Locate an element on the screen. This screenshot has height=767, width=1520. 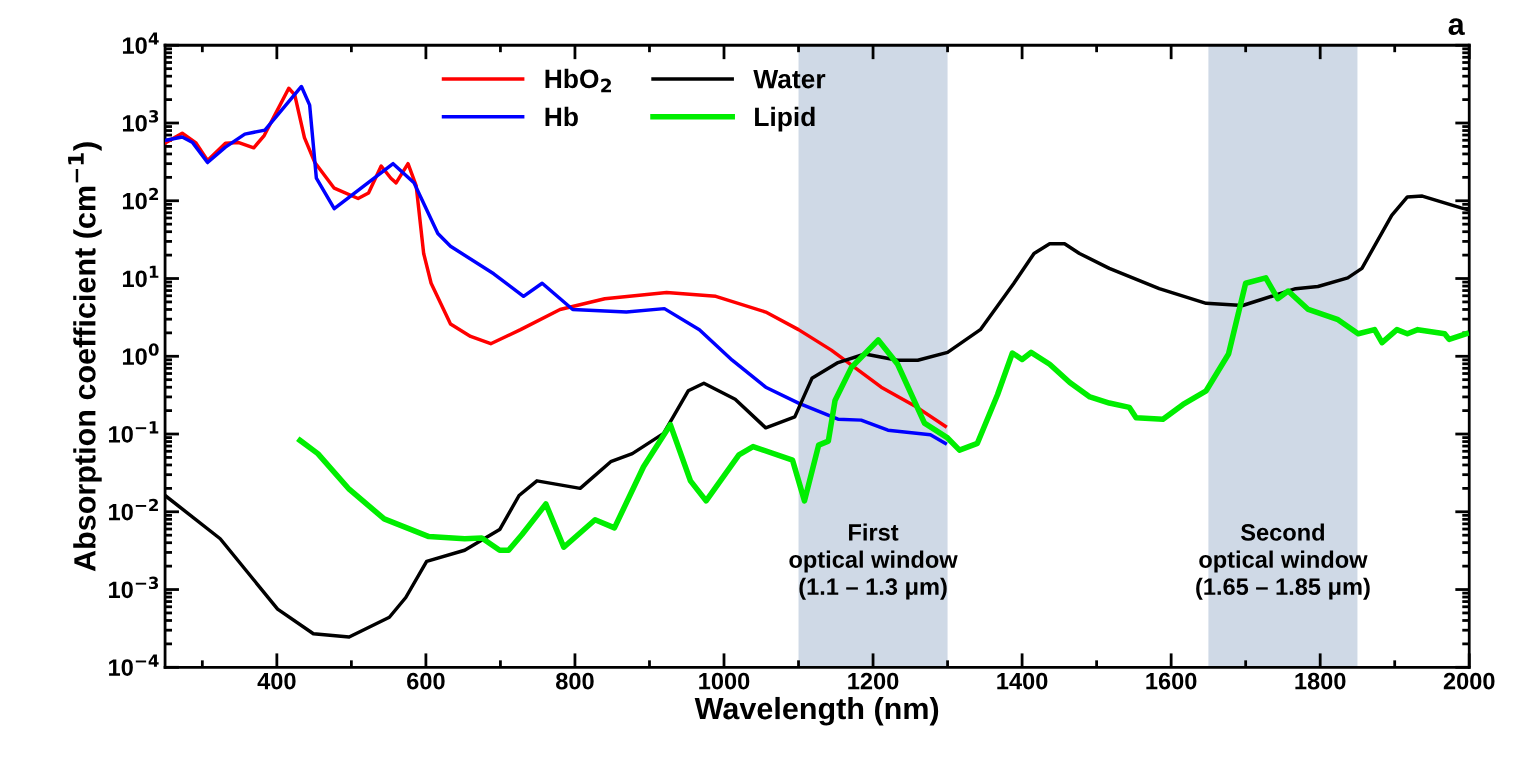
x-tick-label: 1800 is located at coordinates (1320, 681).